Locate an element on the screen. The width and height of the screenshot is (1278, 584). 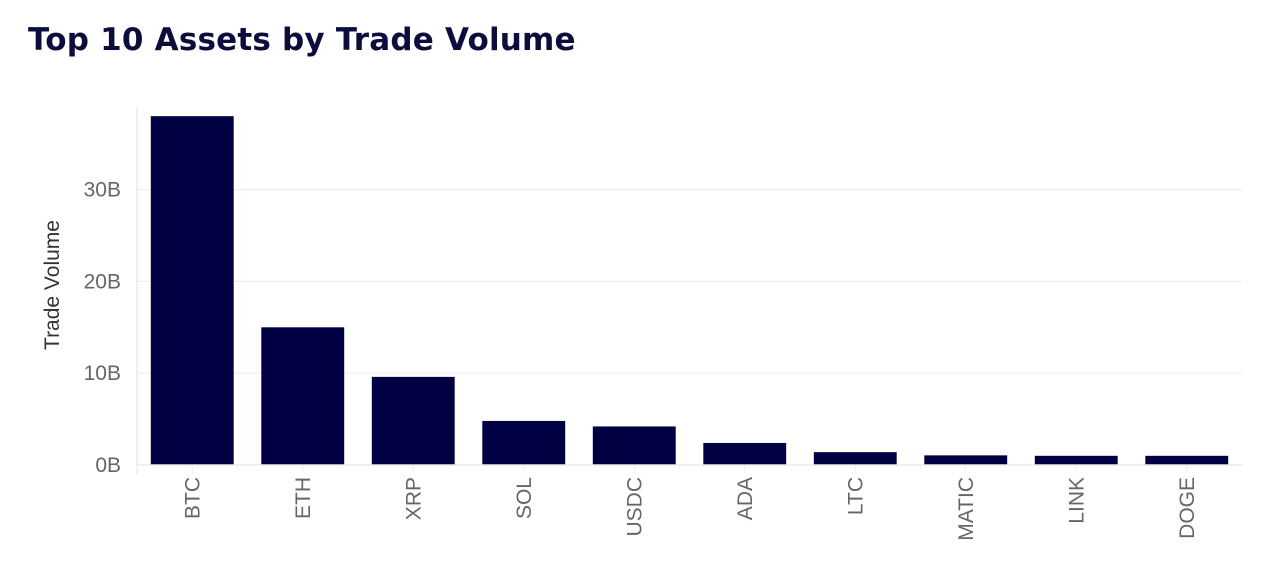
x-tick-label: XRP is located at coordinates (413, 498).